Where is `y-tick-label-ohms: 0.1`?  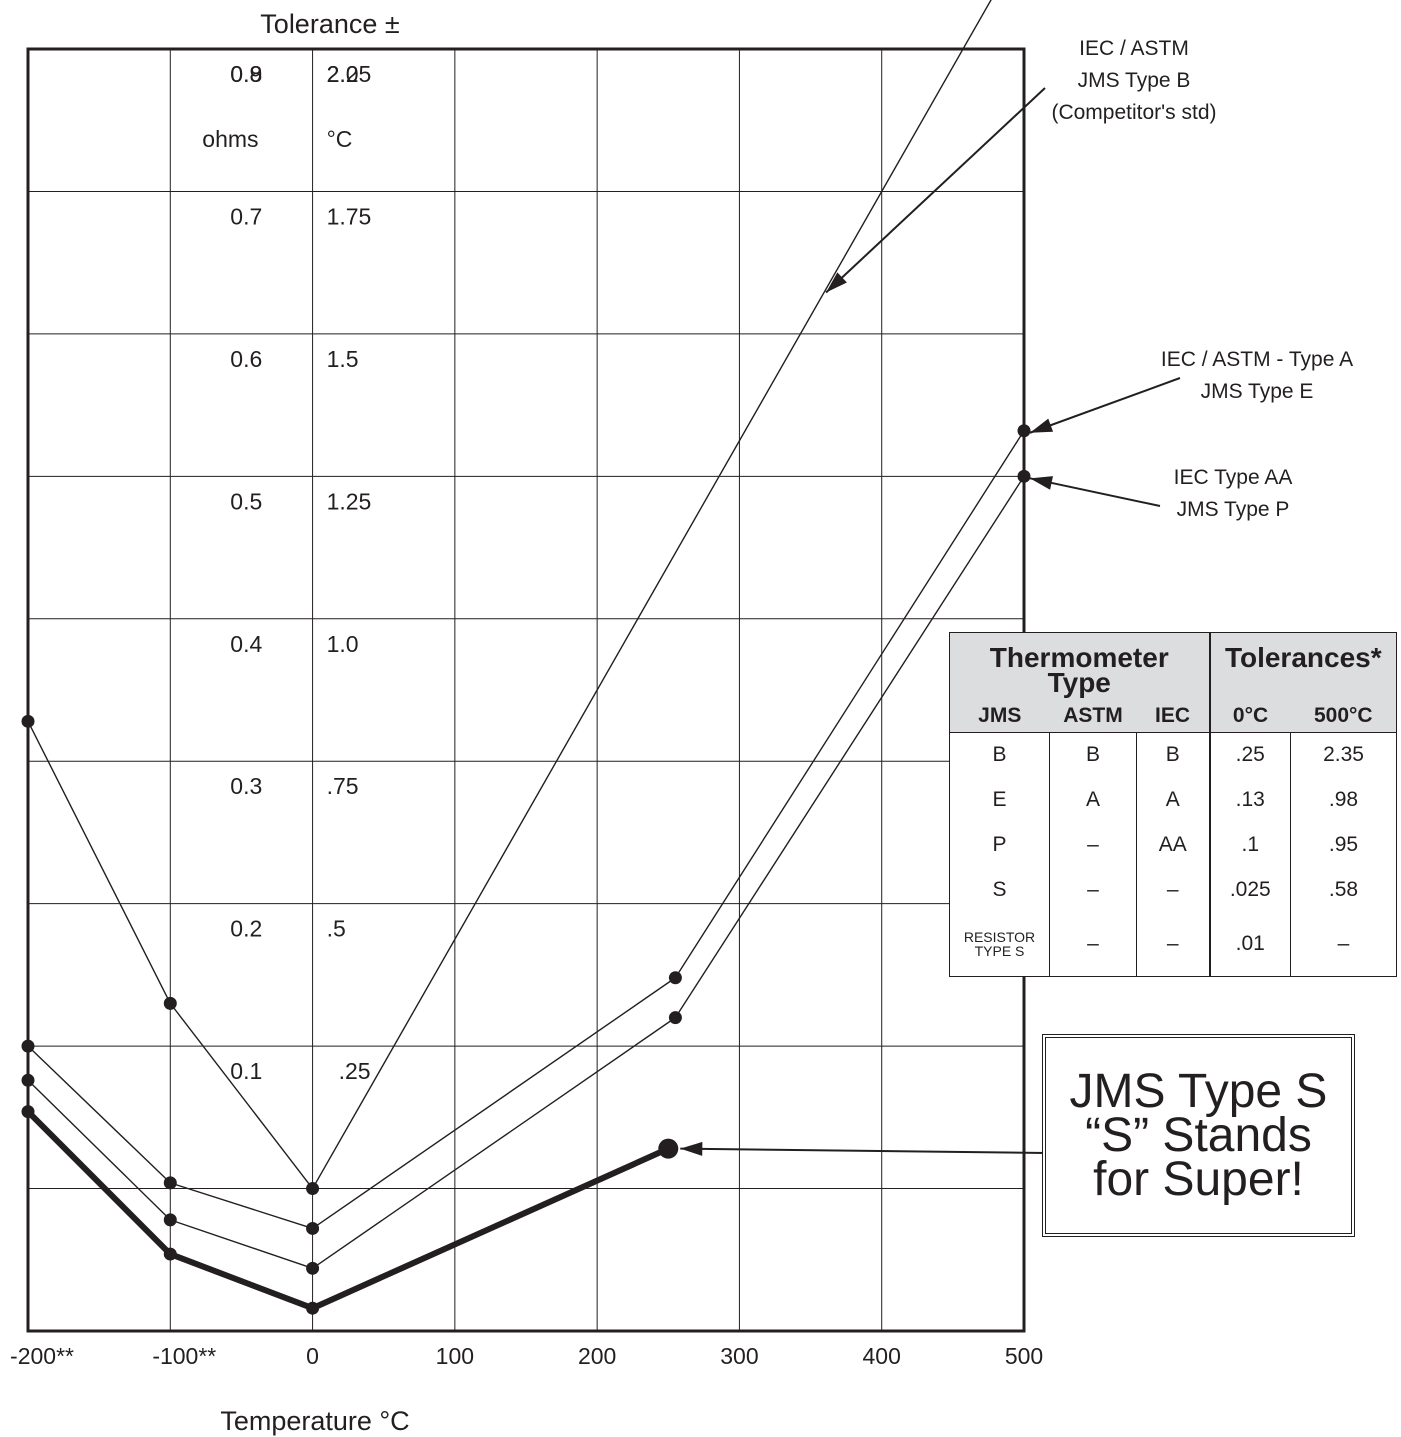
y-tick-label-ohms: 0.1 is located at coordinates (246, 1071).